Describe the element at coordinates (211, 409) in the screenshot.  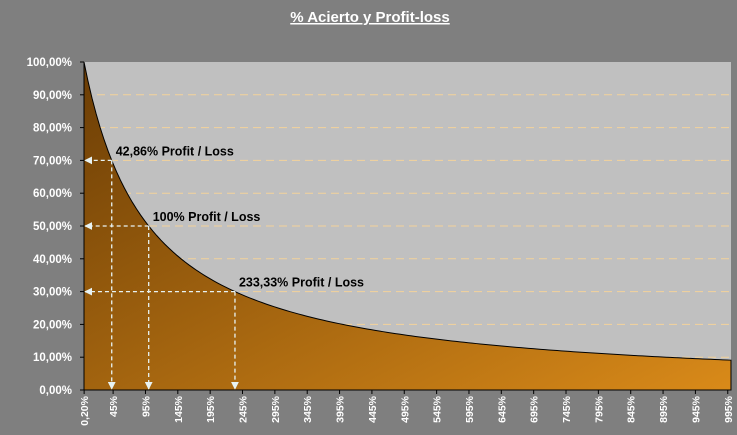
I see `x-tick-label-4: 195%` at that location.